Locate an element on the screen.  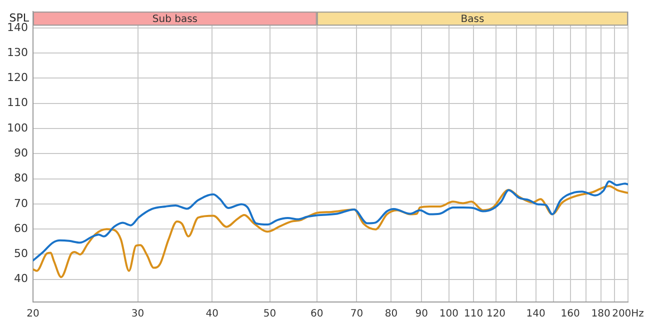
x-tick-label: 160 is located at coordinates (570, 314).